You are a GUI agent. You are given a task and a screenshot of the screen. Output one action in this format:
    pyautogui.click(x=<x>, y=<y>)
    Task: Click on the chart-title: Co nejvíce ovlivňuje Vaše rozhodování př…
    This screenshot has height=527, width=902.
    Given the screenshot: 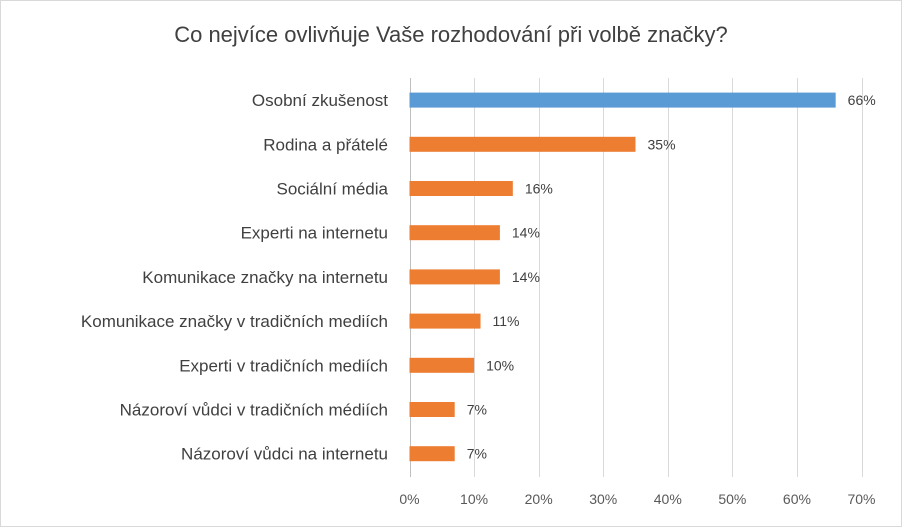 What is the action you would take?
    pyautogui.click(x=451, y=34)
    